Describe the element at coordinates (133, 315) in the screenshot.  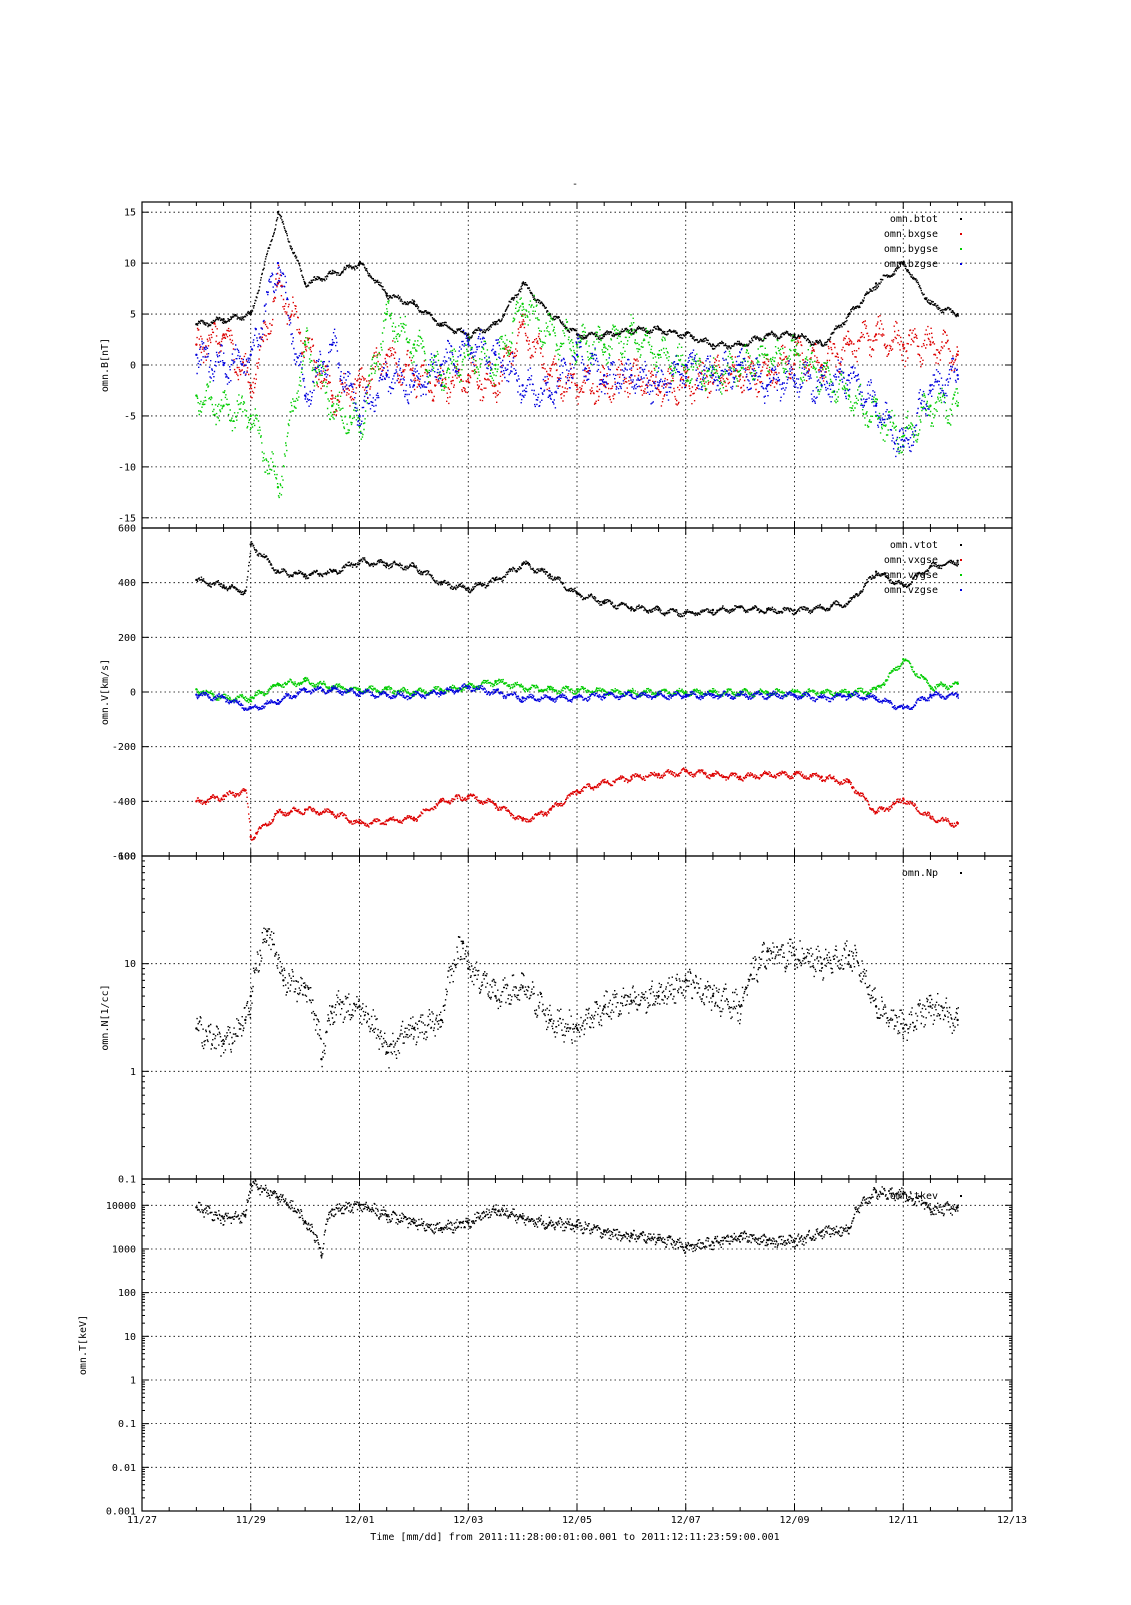
I see `y-tick-label: 5` at that location.